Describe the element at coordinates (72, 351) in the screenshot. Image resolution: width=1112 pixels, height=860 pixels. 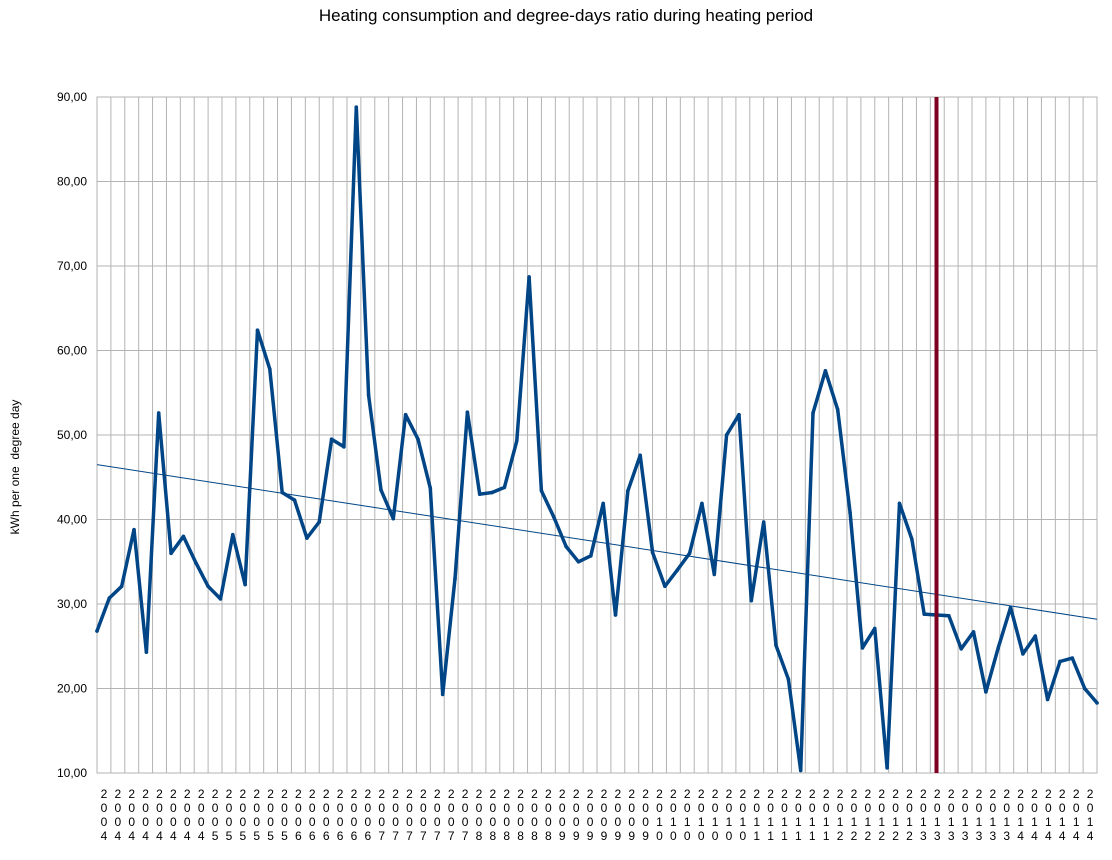
I see `y-tick-label: 60,00` at that location.